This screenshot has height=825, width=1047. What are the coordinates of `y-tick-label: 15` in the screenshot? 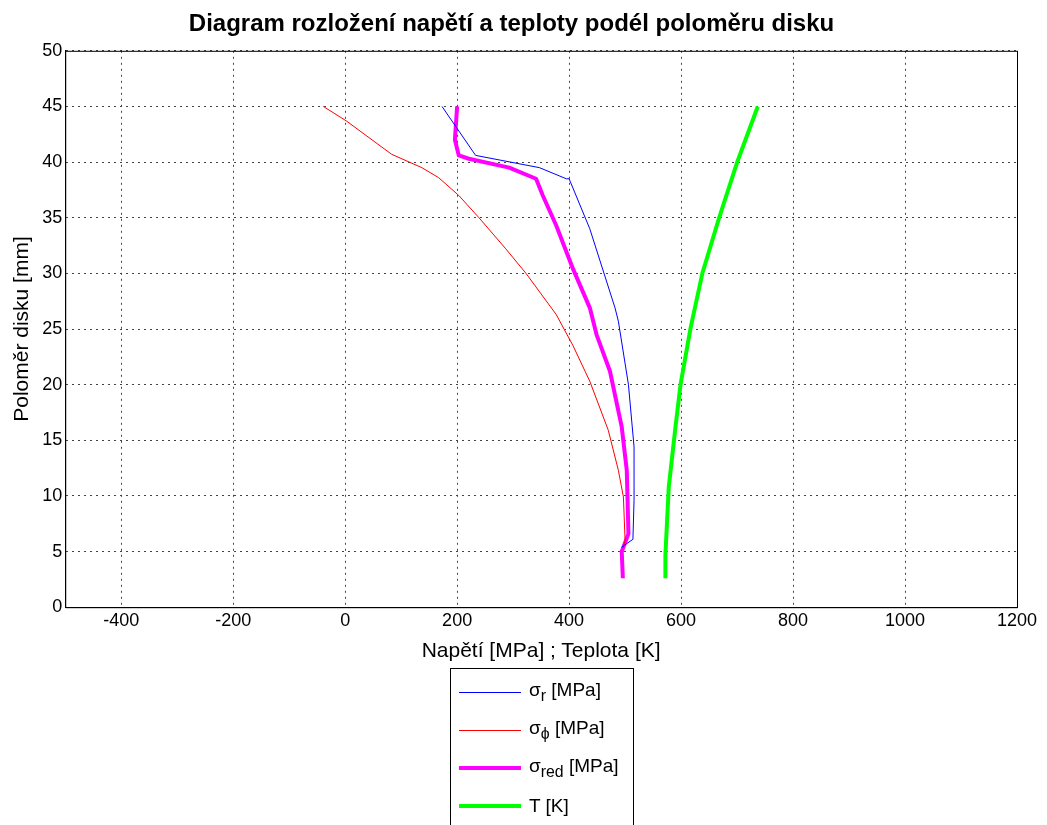 It's located at (52, 439).